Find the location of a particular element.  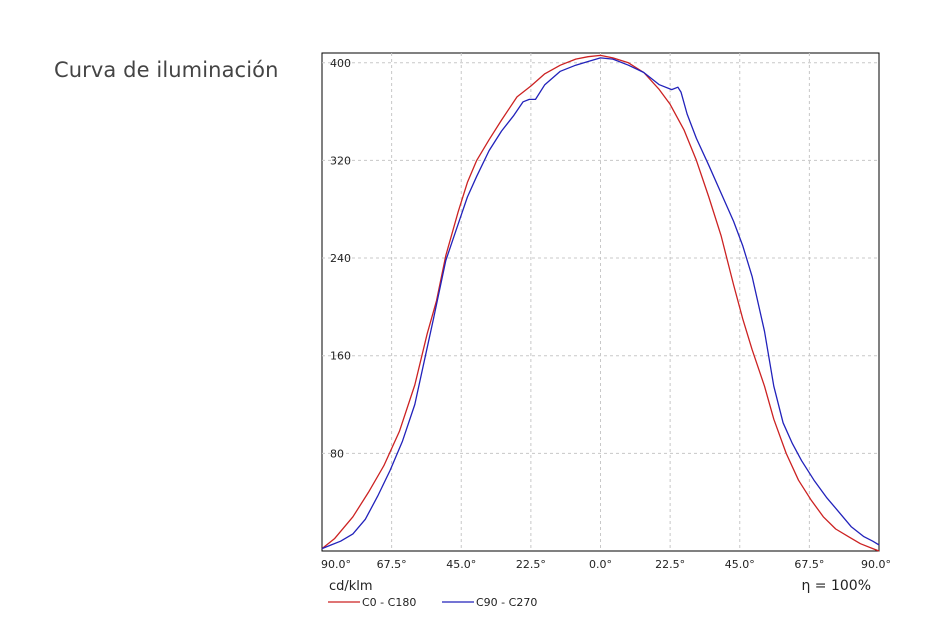

y-tick-label: 240 is located at coordinates (340, 258).